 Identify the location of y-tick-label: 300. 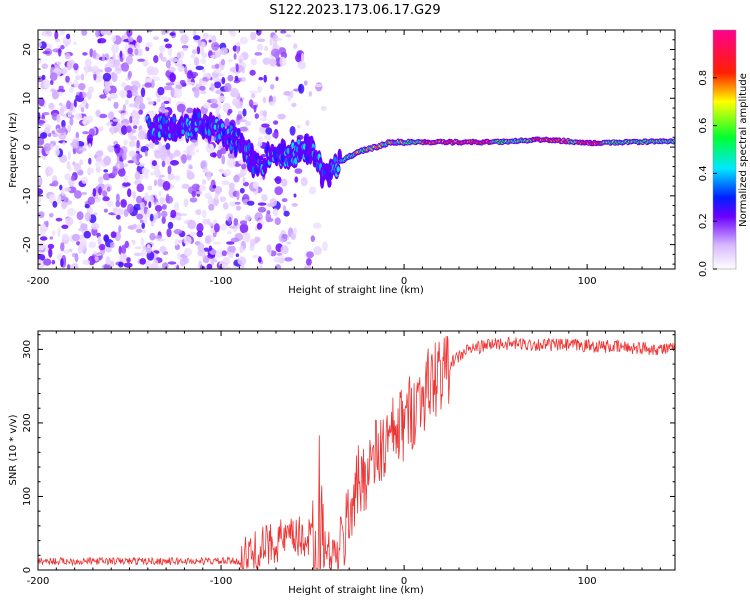
(27, 349).